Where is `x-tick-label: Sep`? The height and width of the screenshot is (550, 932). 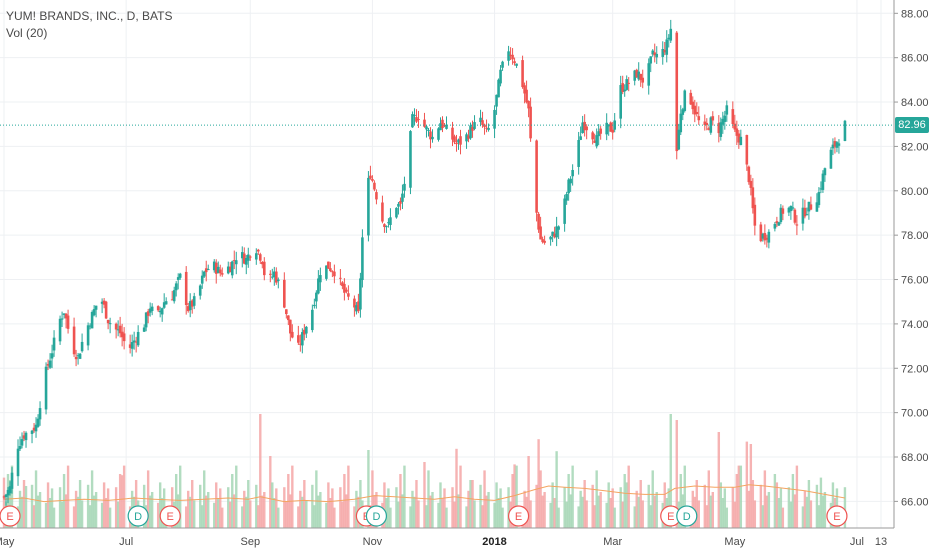
x-tick-label: Sep is located at coordinates (250, 542).